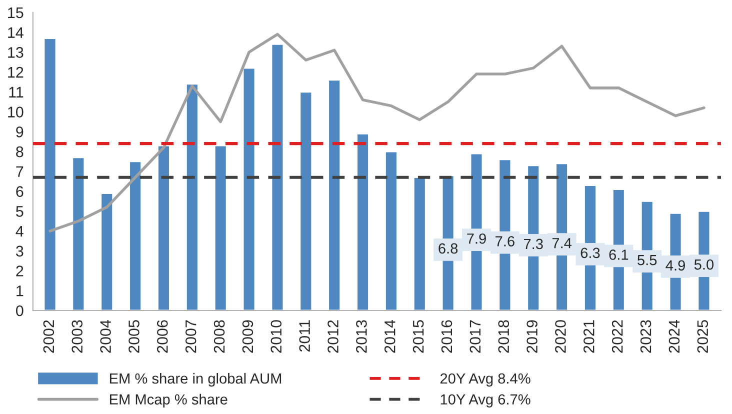  I want to click on x-tick-label: 2019, so click(532, 336).